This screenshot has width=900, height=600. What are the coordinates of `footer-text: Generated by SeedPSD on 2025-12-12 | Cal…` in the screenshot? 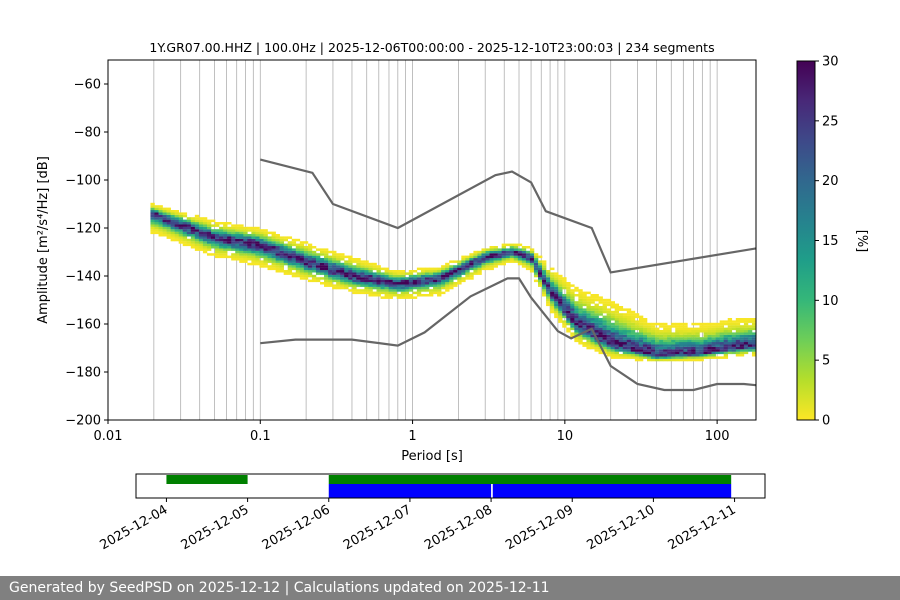 It's located at (450, 588).